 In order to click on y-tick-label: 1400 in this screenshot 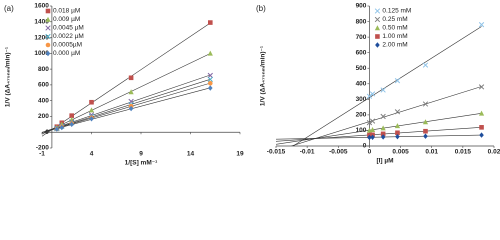, I will do `click(41, 21)`.